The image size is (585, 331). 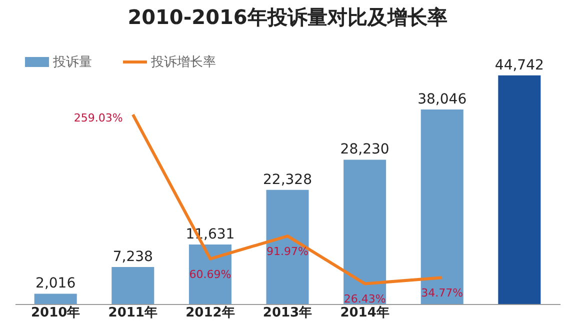 What do you see at coordinates (56, 284) in the screenshot?
I see `data-label: 2,016` at bounding box center [56, 284].